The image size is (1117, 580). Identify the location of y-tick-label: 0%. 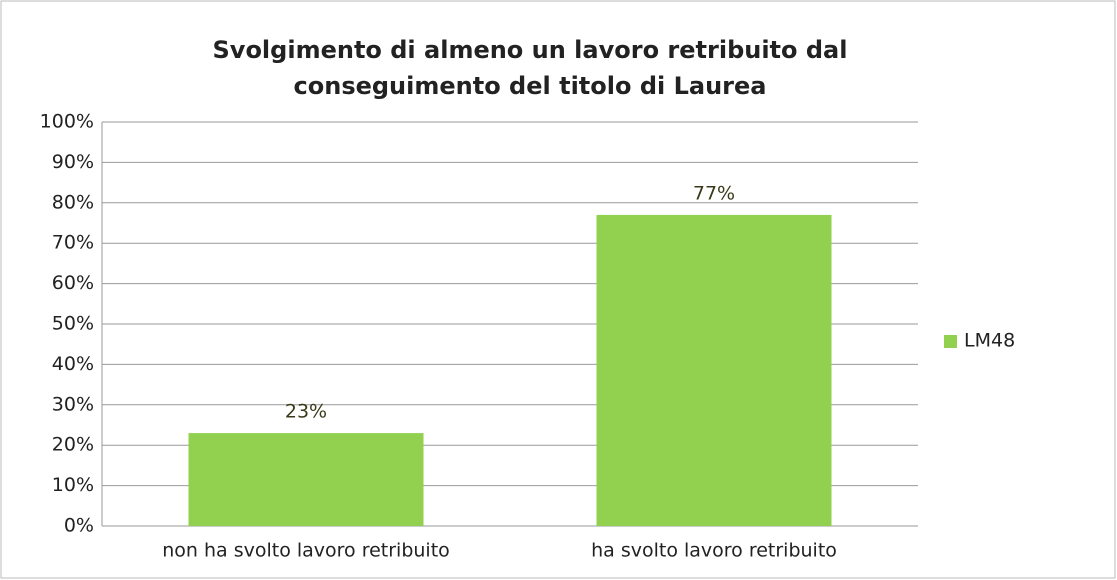
(79, 526).